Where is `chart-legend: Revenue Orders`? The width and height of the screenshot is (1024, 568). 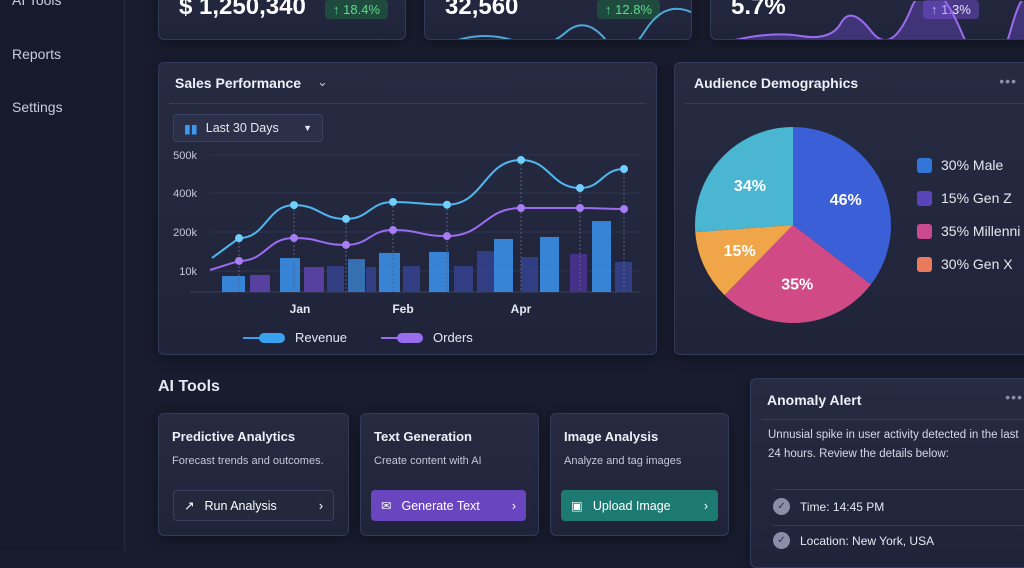 chart-legend: Revenue Orders is located at coordinates (358, 337).